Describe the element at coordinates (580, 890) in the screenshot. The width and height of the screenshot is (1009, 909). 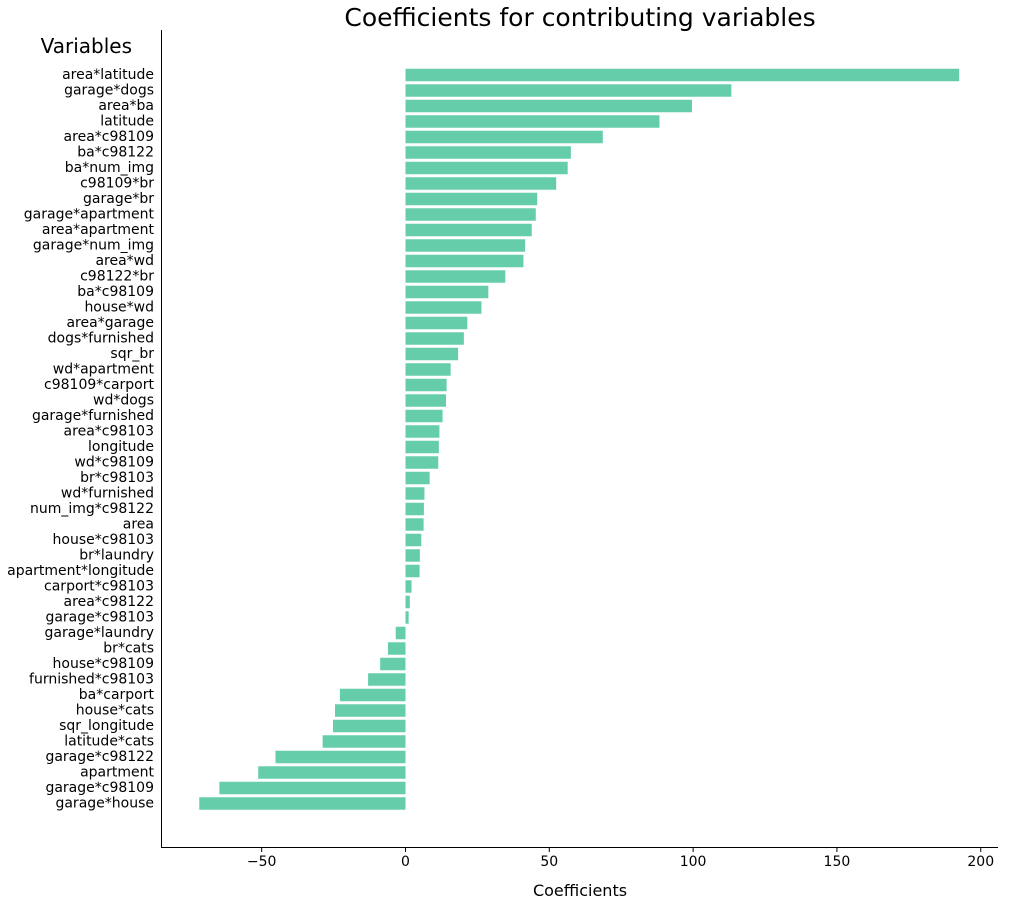
I see `x-axis-label: Coefficients` at that location.